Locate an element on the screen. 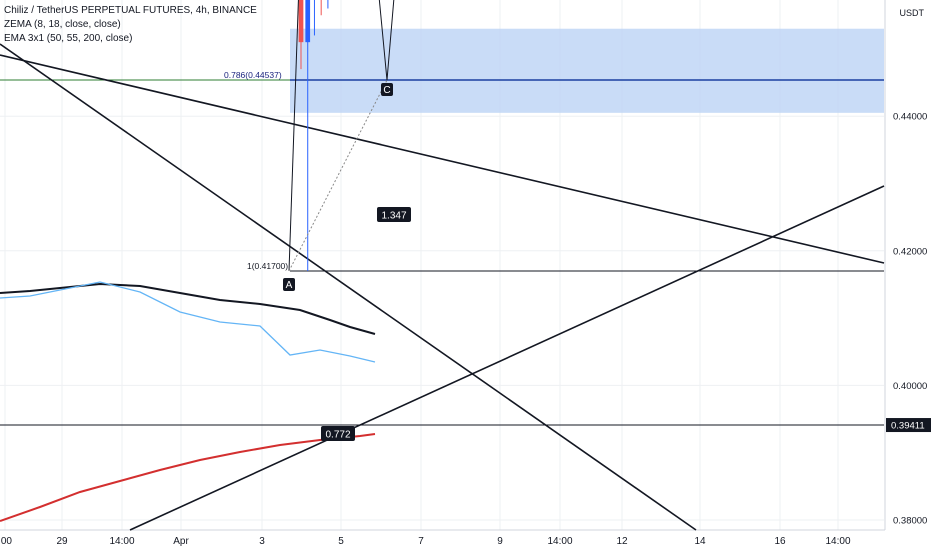 The image size is (932, 550). harmonic-ratio-label: 1.347 is located at coordinates (393, 216).